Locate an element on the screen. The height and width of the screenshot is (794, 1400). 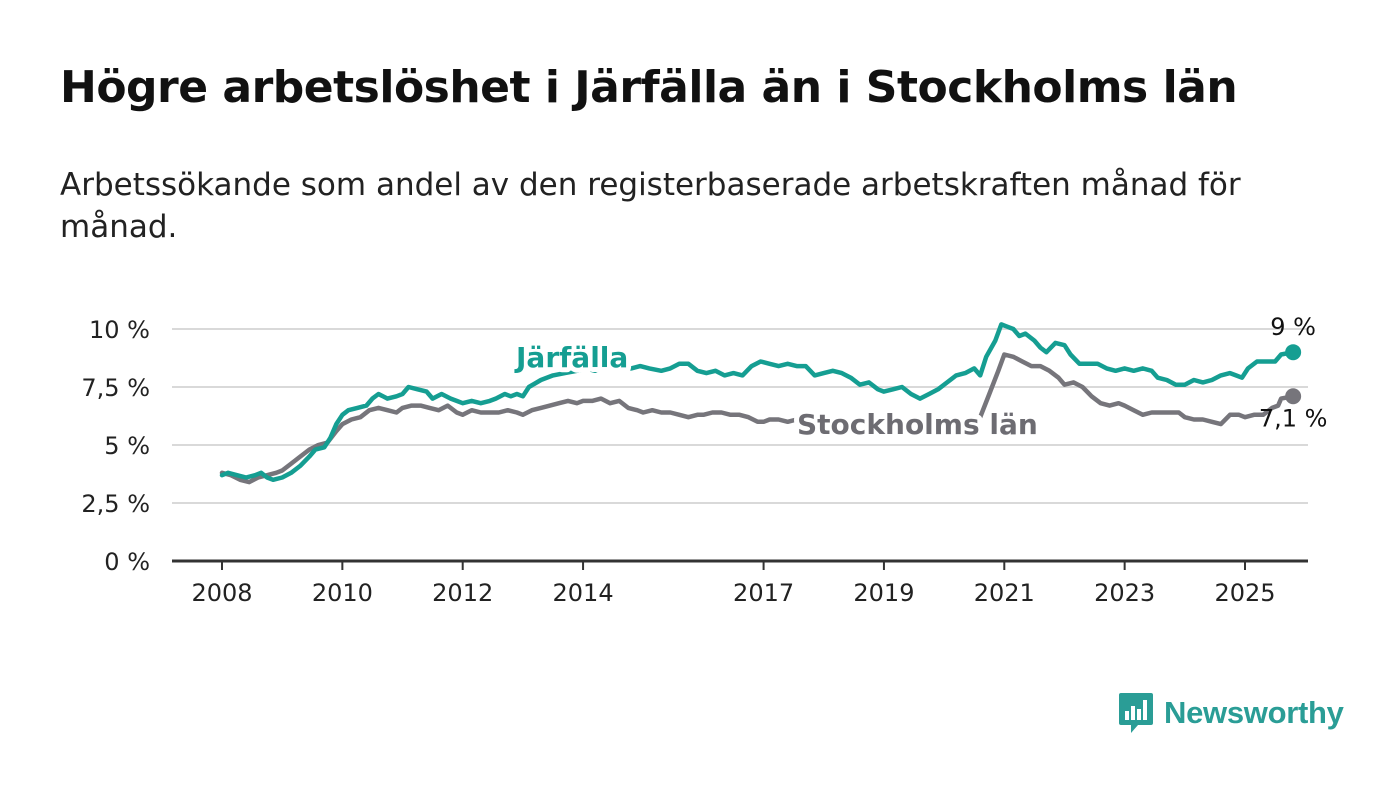
series-label-jarfalla: Järfälla is located at coordinates (571, 357).